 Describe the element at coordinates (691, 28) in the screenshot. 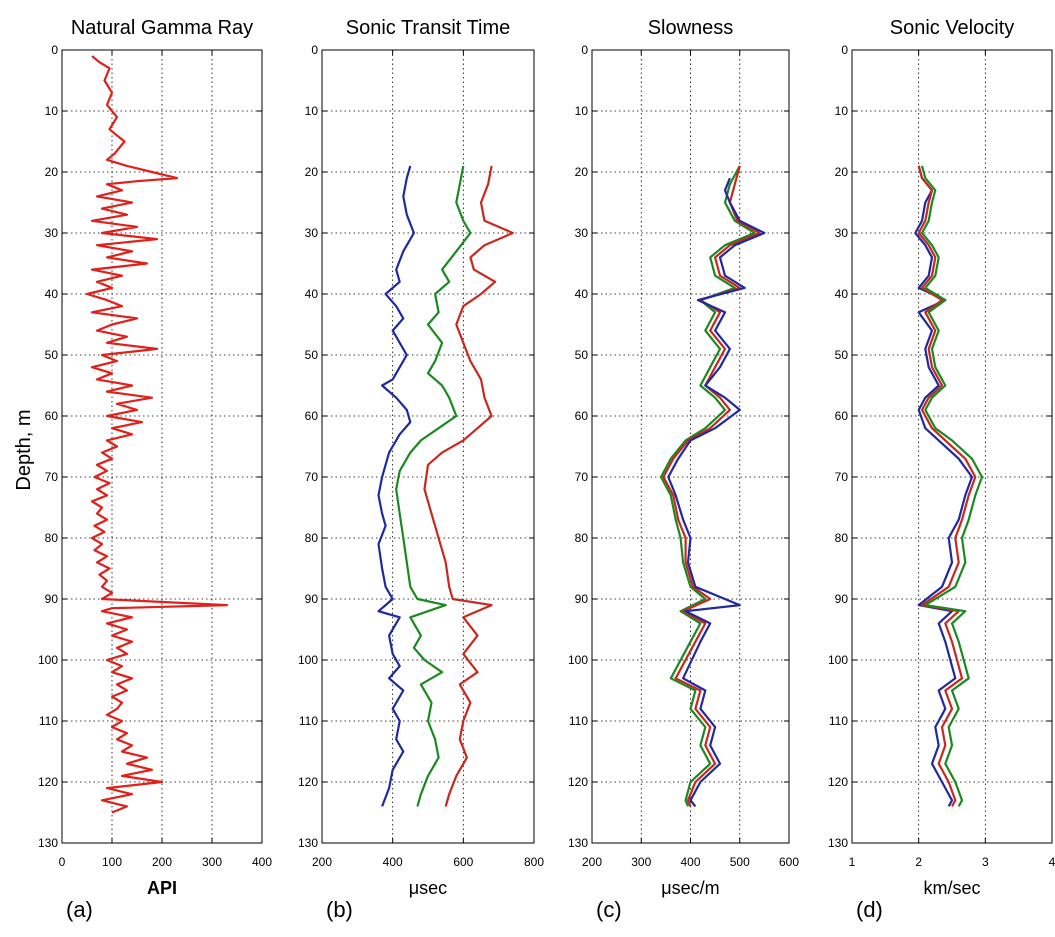

I see `panel-title: Slowness` at that location.